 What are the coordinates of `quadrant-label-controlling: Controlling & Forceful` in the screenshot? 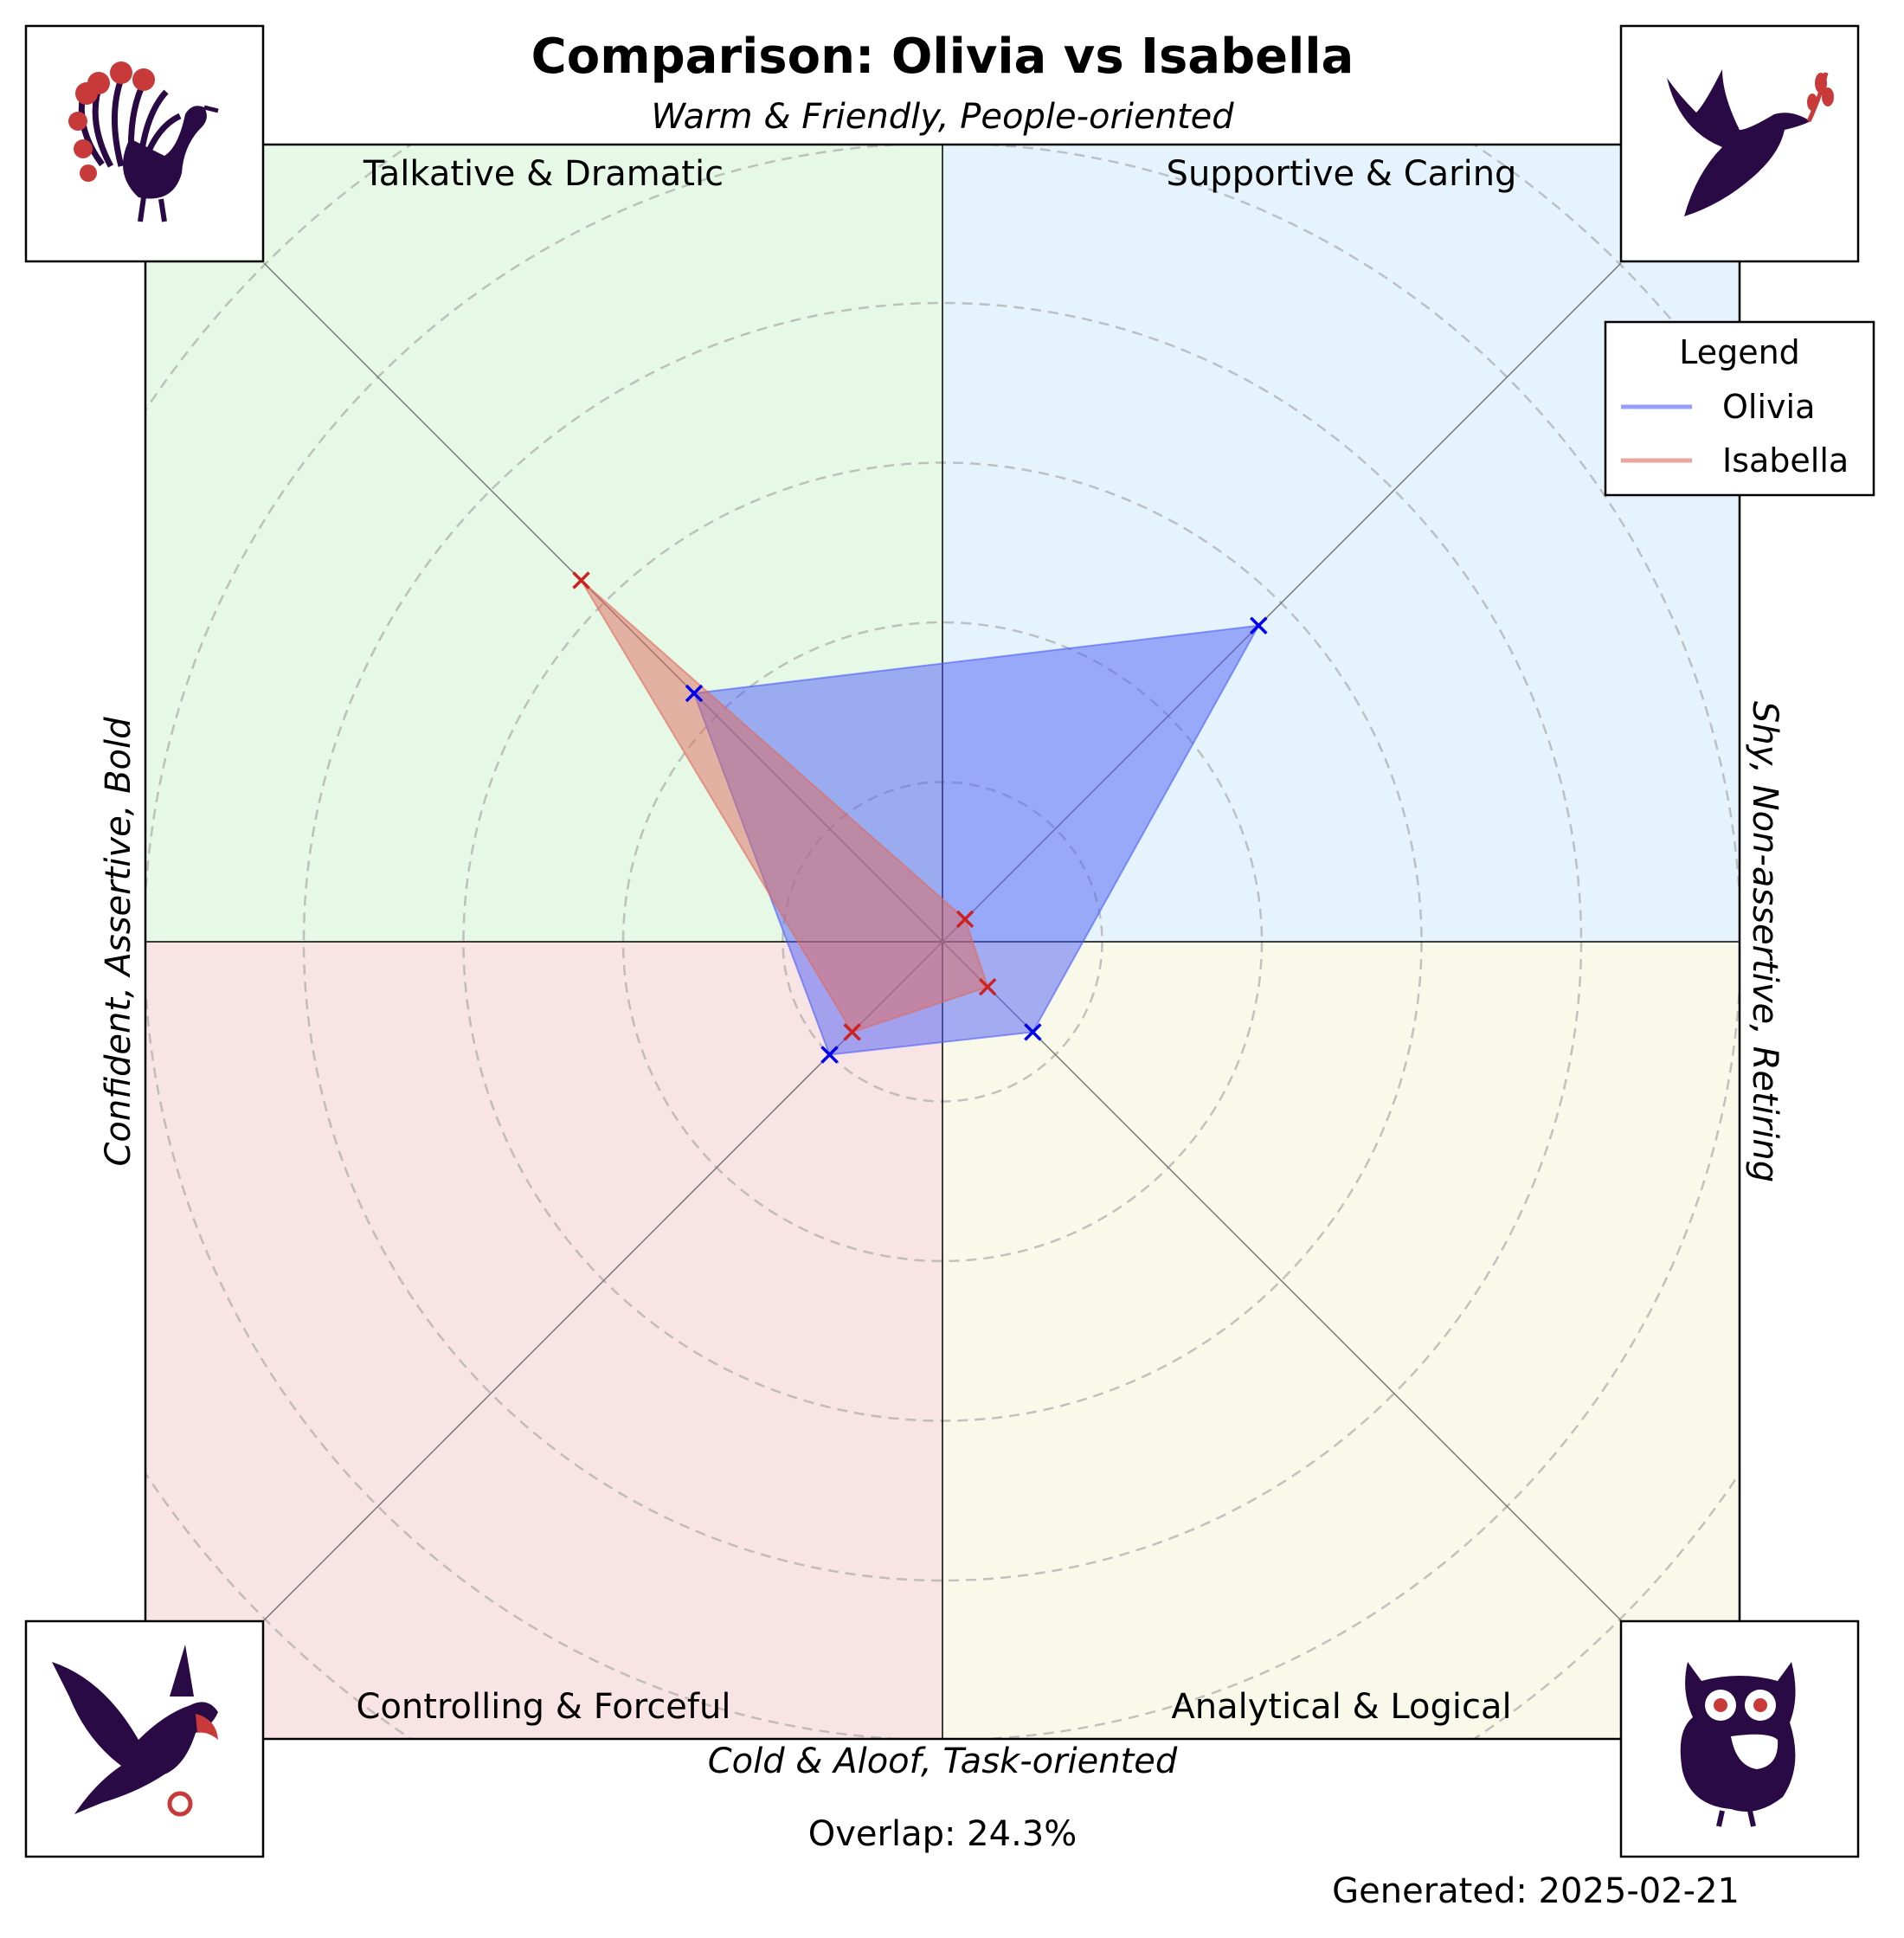 It's located at (544, 1707).